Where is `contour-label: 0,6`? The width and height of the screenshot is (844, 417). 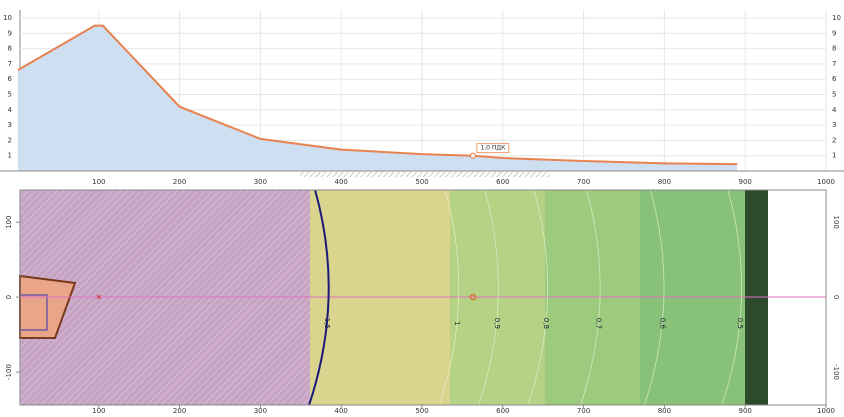
contour-label: 0,6 is located at coordinates (662, 324).